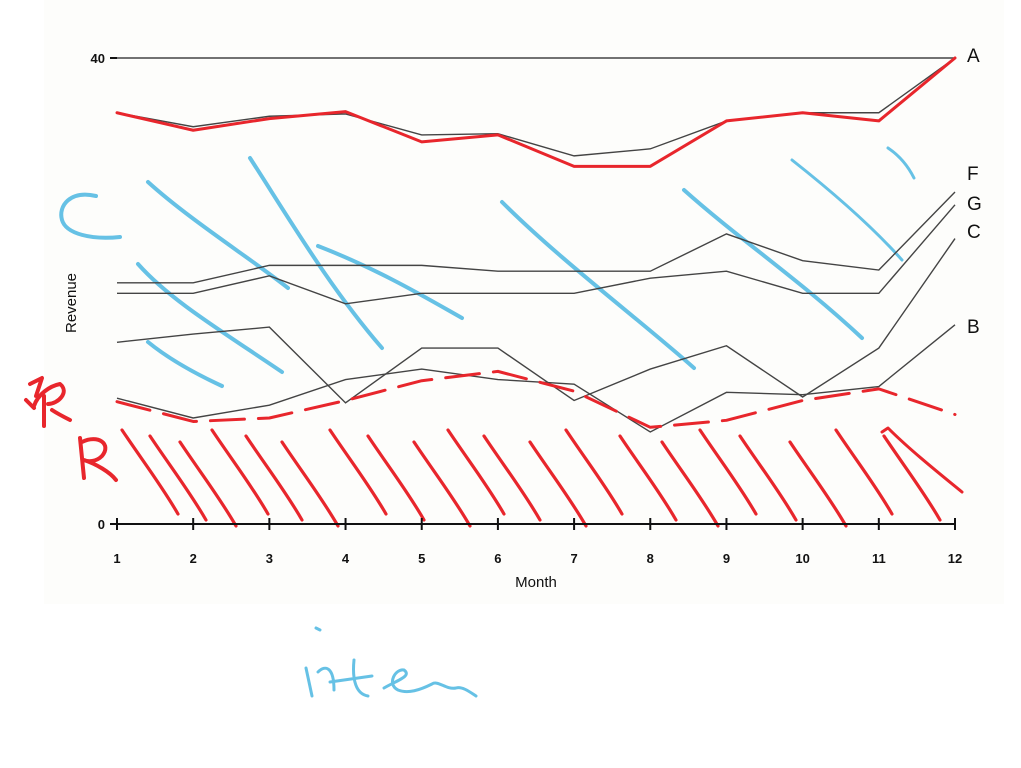  I want to click on series-line-f, so click(536, 237).